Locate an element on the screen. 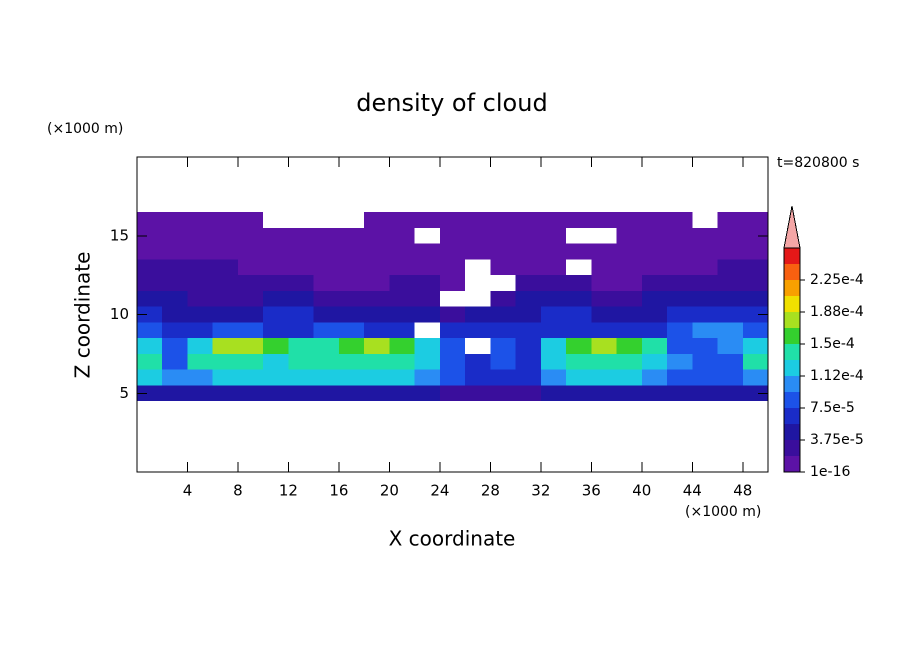  y-tick-label: 5 is located at coordinates (124, 393).